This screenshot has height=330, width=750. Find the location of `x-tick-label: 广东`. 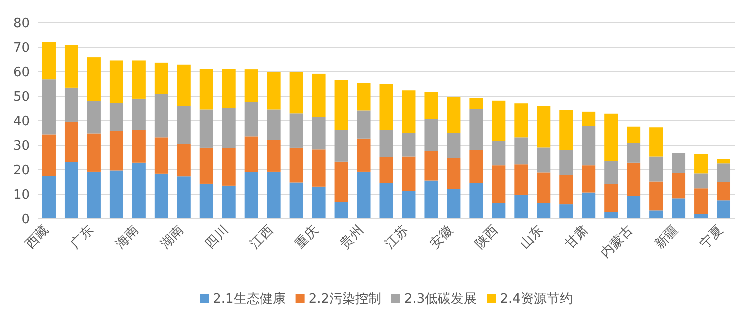

x-tick-label: 广东 is located at coordinates (83, 237).